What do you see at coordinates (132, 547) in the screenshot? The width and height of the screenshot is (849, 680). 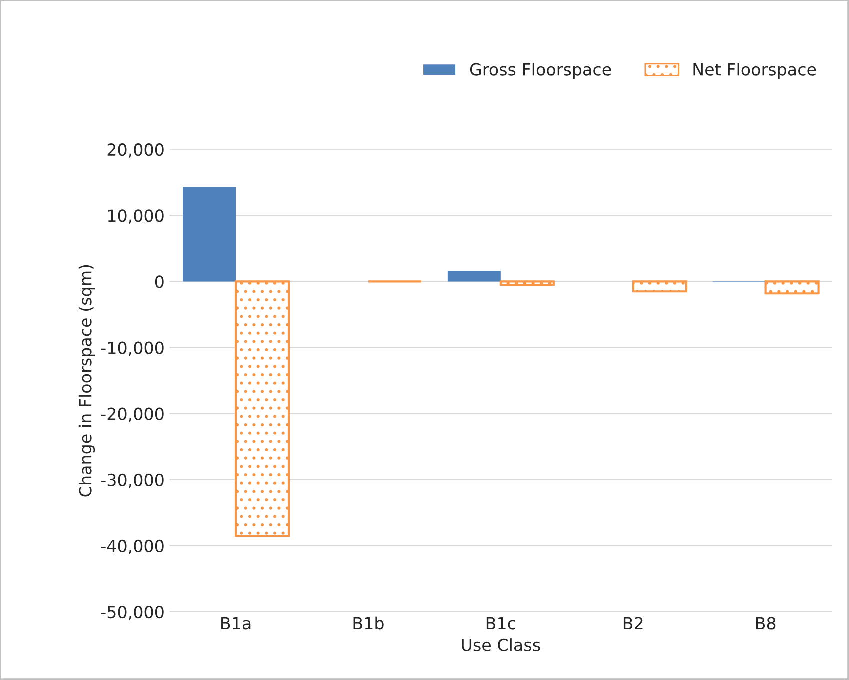 I see `y-tick-label: -40,000` at bounding box center [132, 547].